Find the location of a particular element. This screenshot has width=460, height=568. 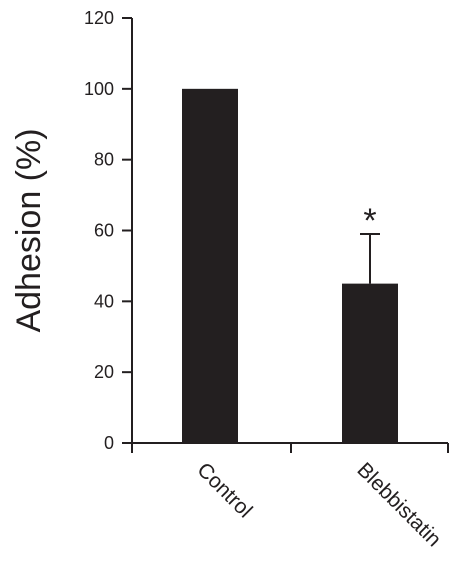

y-tick-label-0: 0 is located at coordinates (109, 443).